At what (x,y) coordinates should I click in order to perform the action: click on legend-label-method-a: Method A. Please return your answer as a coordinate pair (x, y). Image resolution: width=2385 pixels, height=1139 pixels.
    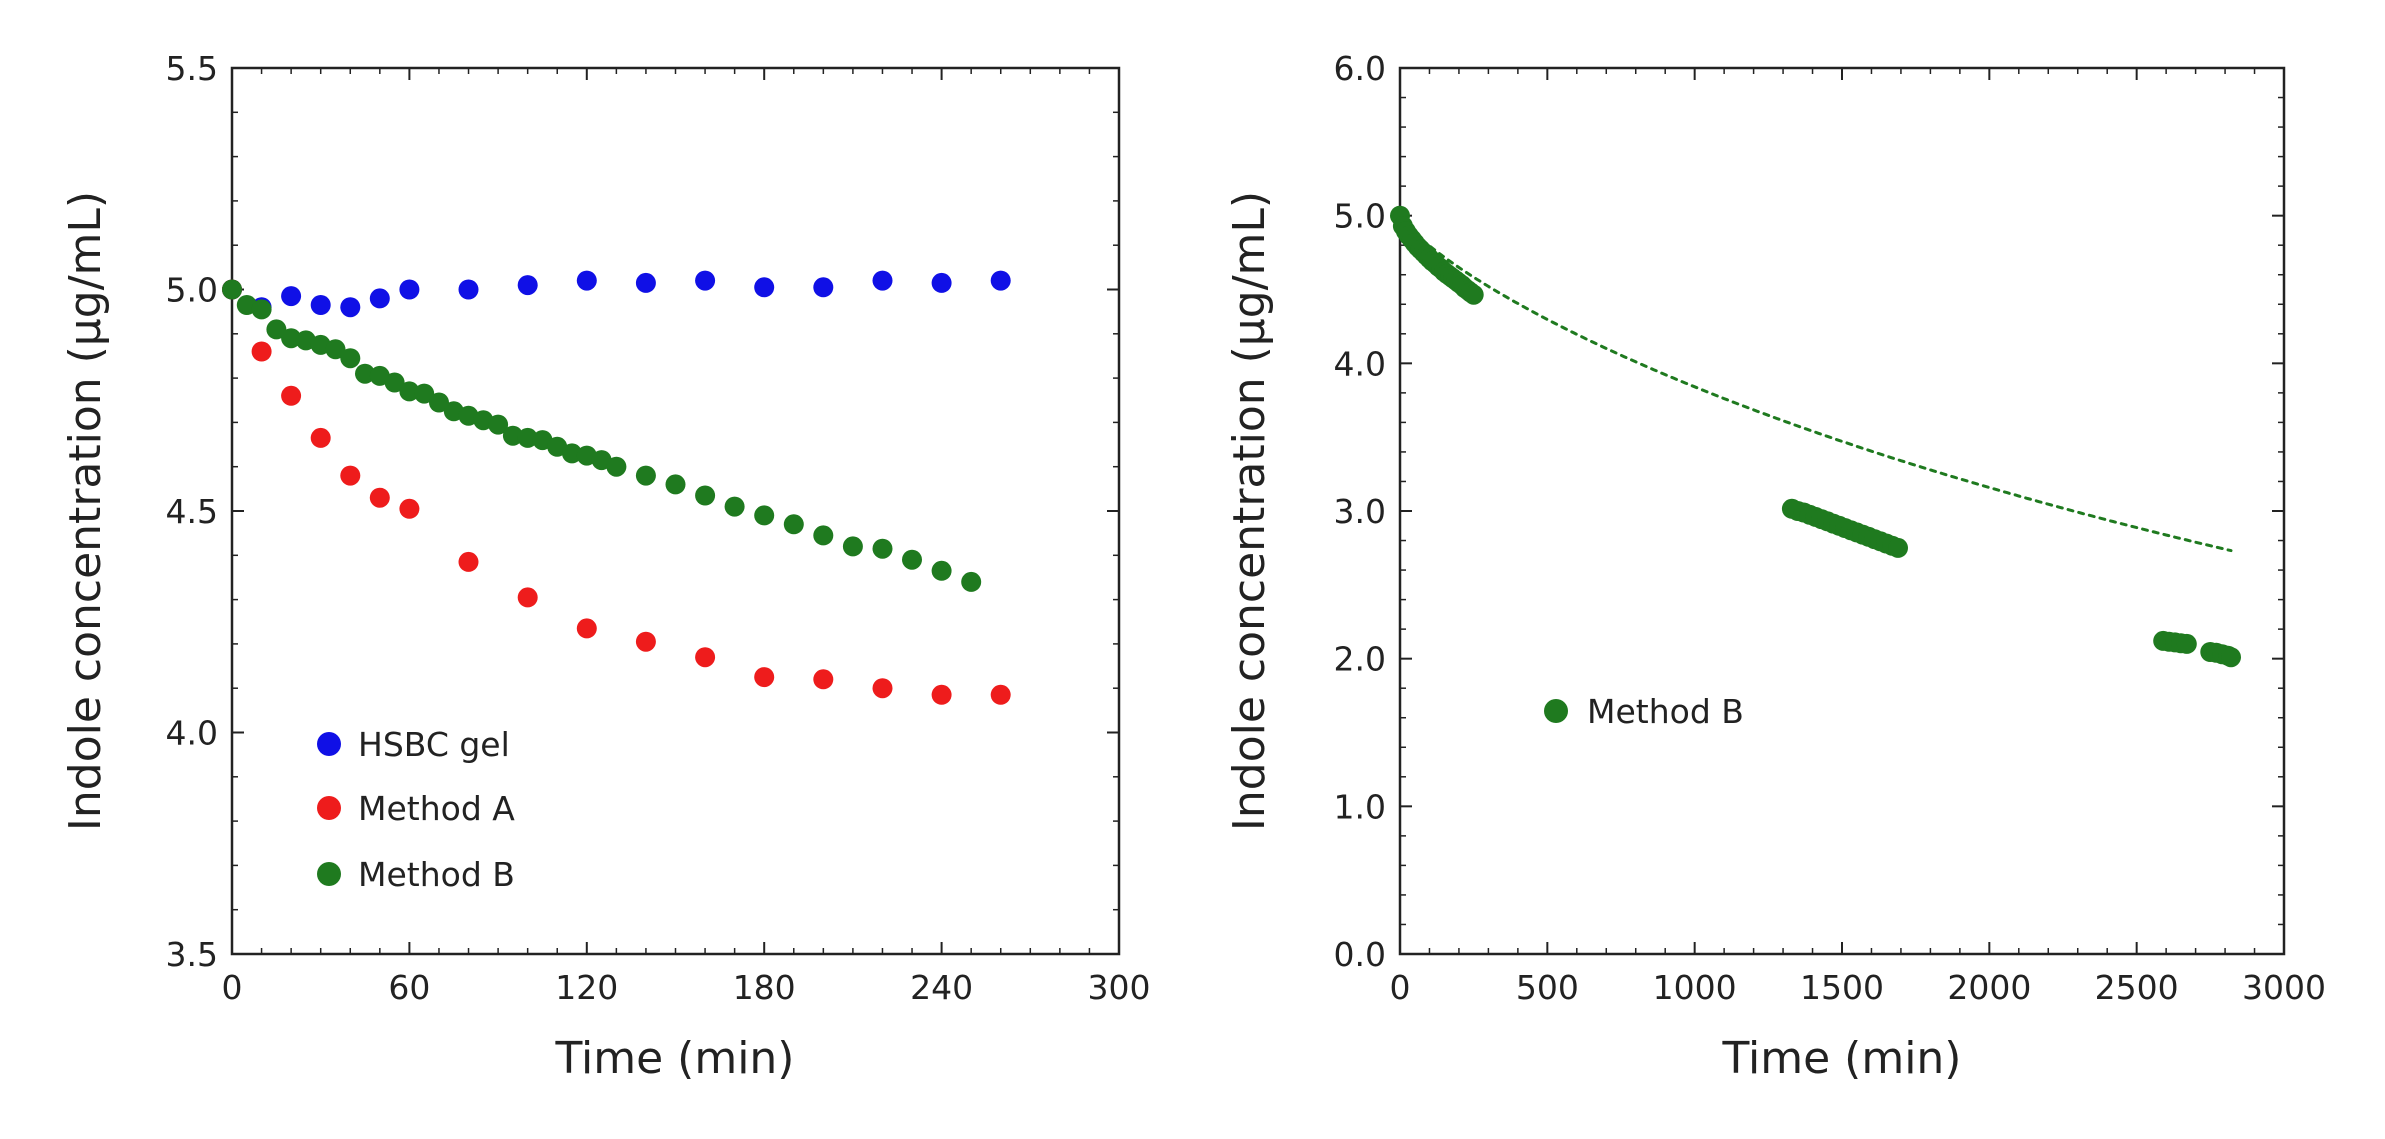
    Looking at the image, I should click on (436, 808).